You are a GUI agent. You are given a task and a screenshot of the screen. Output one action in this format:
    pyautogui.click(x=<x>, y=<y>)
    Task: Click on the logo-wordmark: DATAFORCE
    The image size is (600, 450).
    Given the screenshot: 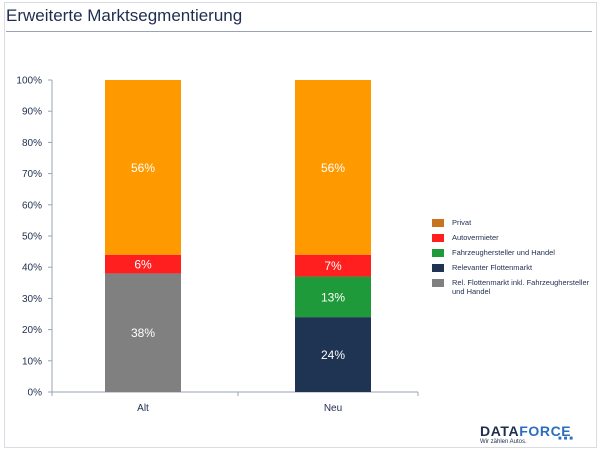 What is the action you would take?
    pyautogui.click(x=526, y=431)
    